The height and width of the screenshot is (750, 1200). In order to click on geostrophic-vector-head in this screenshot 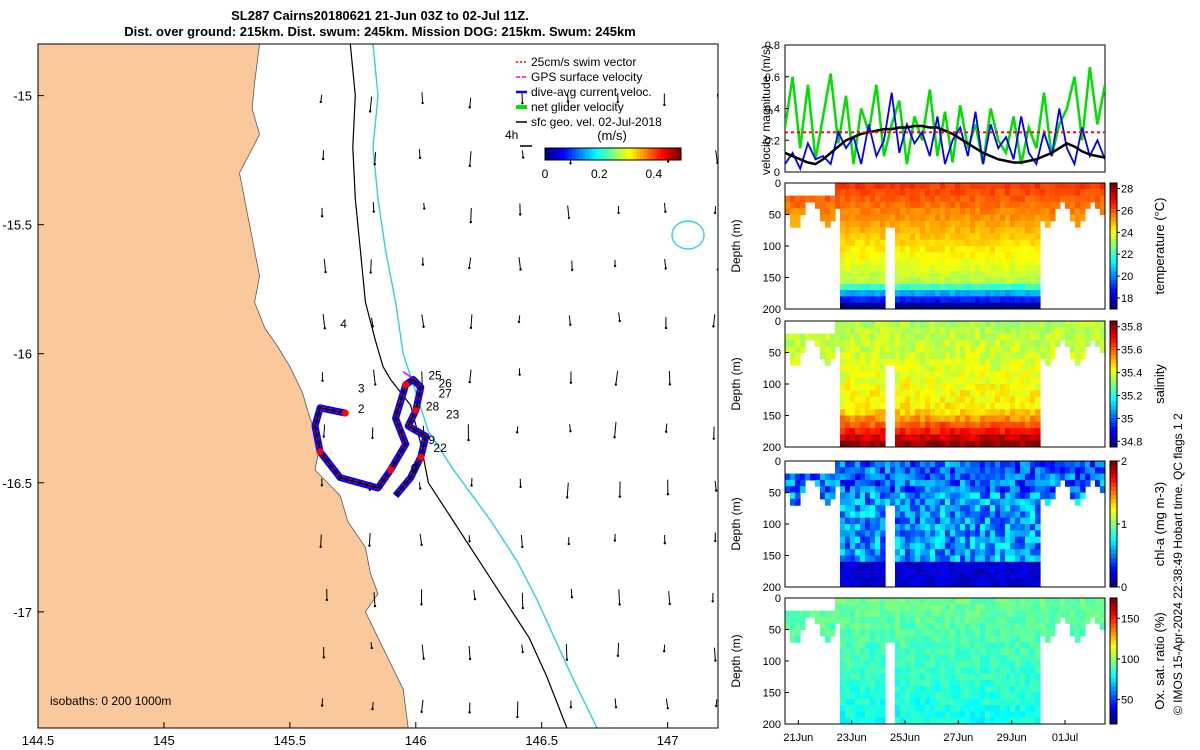, I will do `click(572, 597)`.